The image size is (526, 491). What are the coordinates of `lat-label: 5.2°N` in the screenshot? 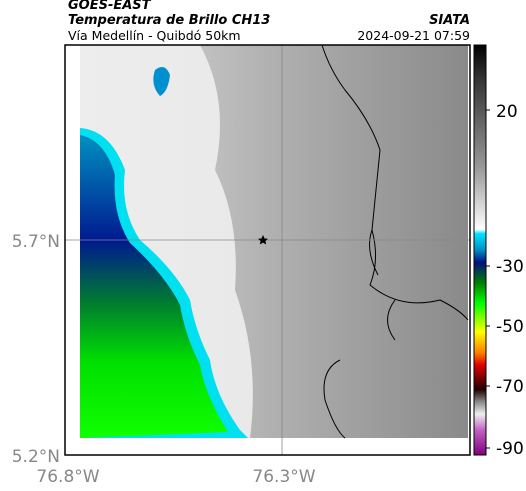 It's located at (36, 457).